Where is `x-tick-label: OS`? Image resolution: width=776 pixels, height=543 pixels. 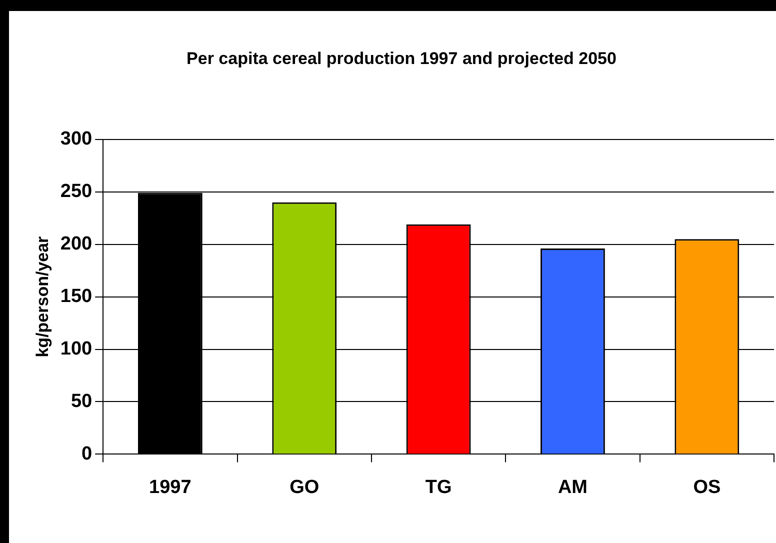 x-tick-label: OS is located at coordinates (707, 487).